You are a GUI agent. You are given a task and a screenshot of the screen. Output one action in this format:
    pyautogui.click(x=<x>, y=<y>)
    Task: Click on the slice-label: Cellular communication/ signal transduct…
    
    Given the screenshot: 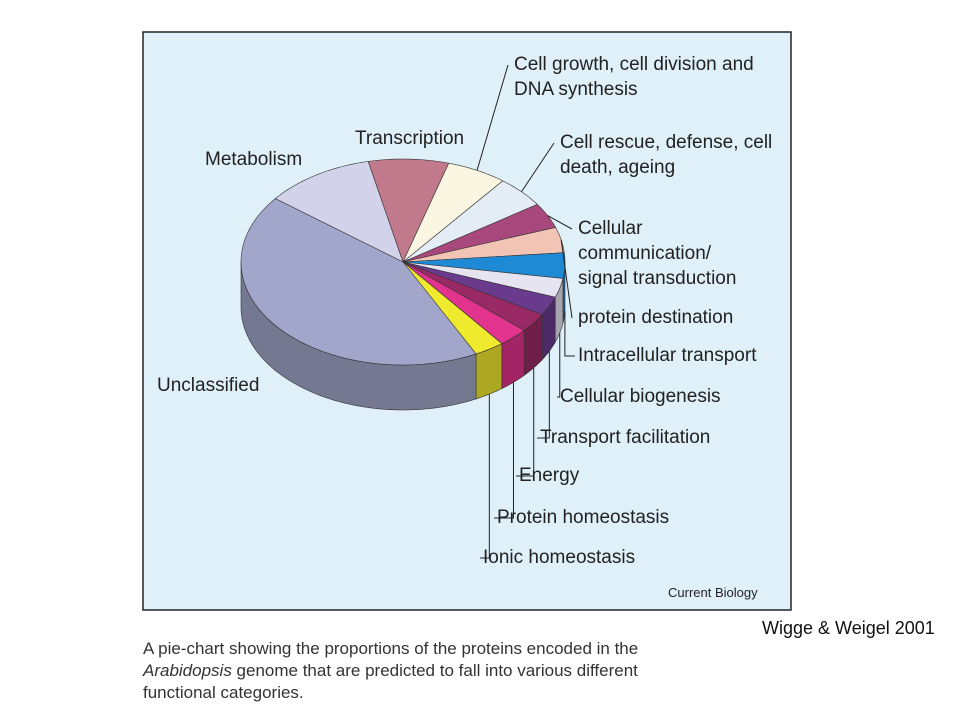 What is the action you would take?
    pyautogui.click(x=657, y=253)
    